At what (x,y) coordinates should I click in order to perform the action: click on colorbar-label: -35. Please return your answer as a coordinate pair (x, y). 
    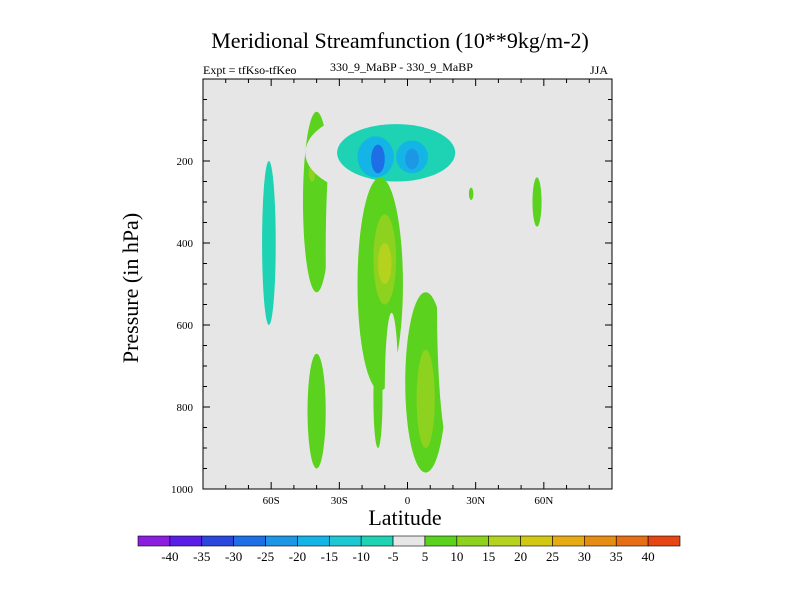
    Looking at the image, I should click on (201, 556).